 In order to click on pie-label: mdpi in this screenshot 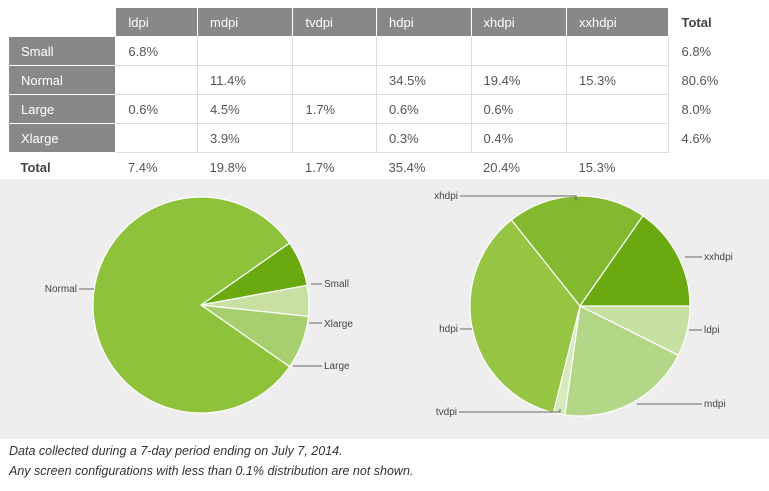, I will do `click(715, 404)`.